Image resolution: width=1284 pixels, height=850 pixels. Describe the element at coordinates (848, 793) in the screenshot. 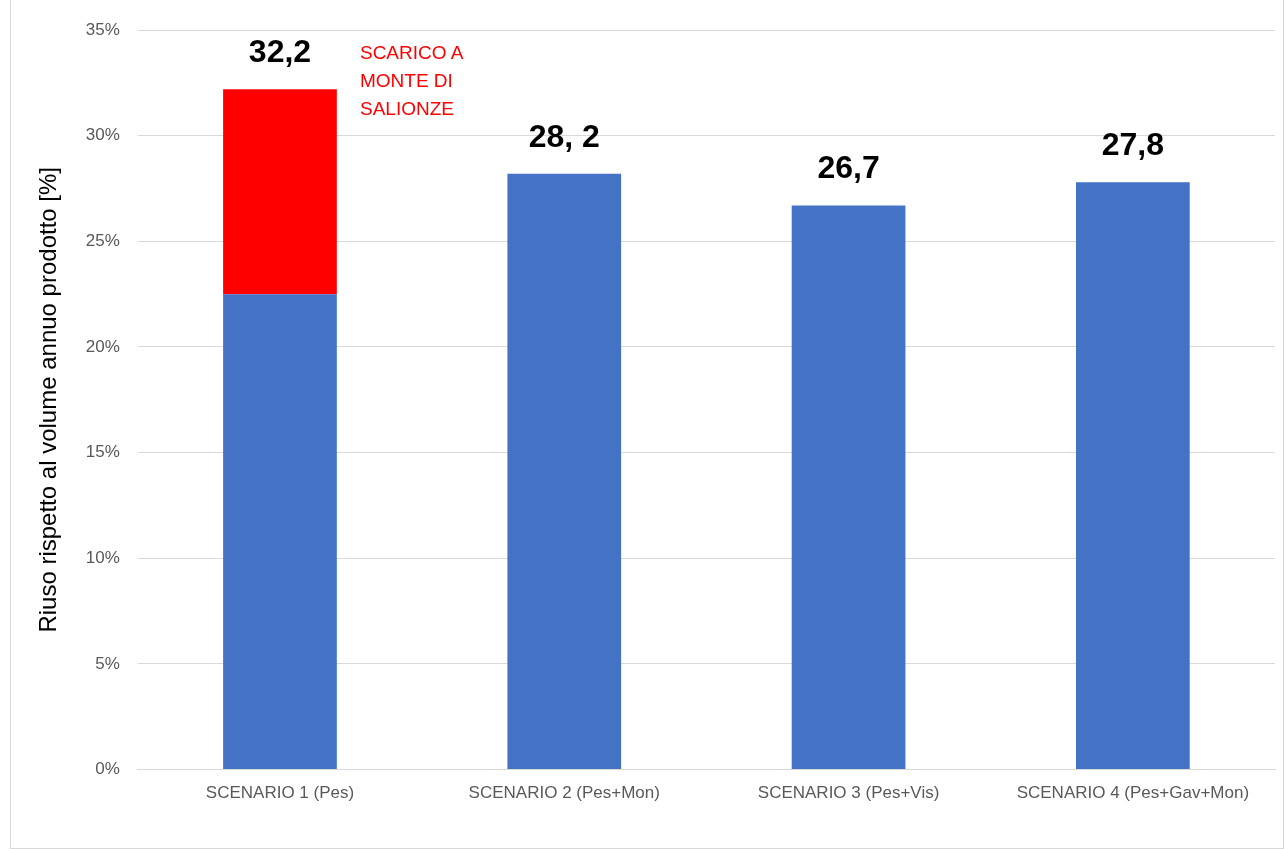

I see `x-tick-label: SCENARIO 3 (Pes+Vis)` at that location.